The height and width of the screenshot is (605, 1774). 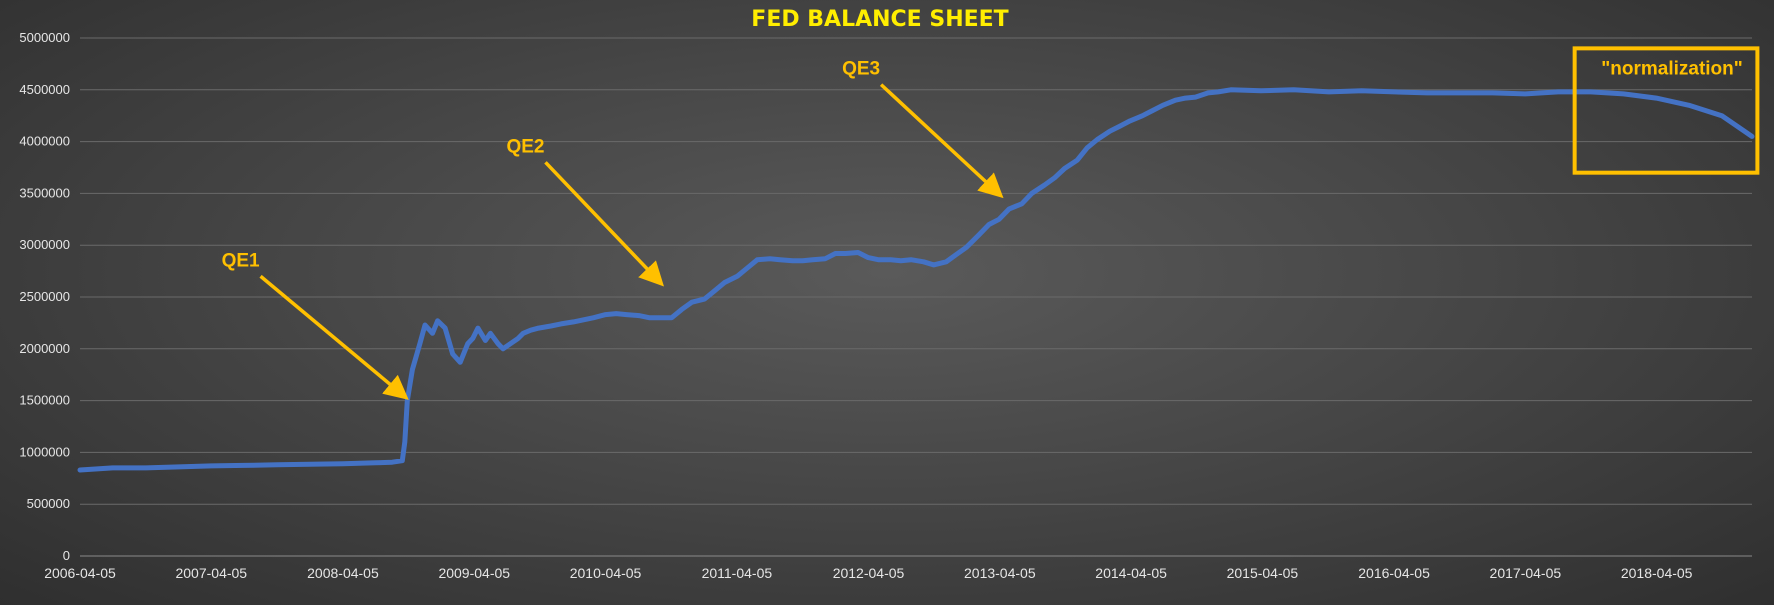 I want to click on x-tick-label: 2012-04-05, so click(x=869, y=573).